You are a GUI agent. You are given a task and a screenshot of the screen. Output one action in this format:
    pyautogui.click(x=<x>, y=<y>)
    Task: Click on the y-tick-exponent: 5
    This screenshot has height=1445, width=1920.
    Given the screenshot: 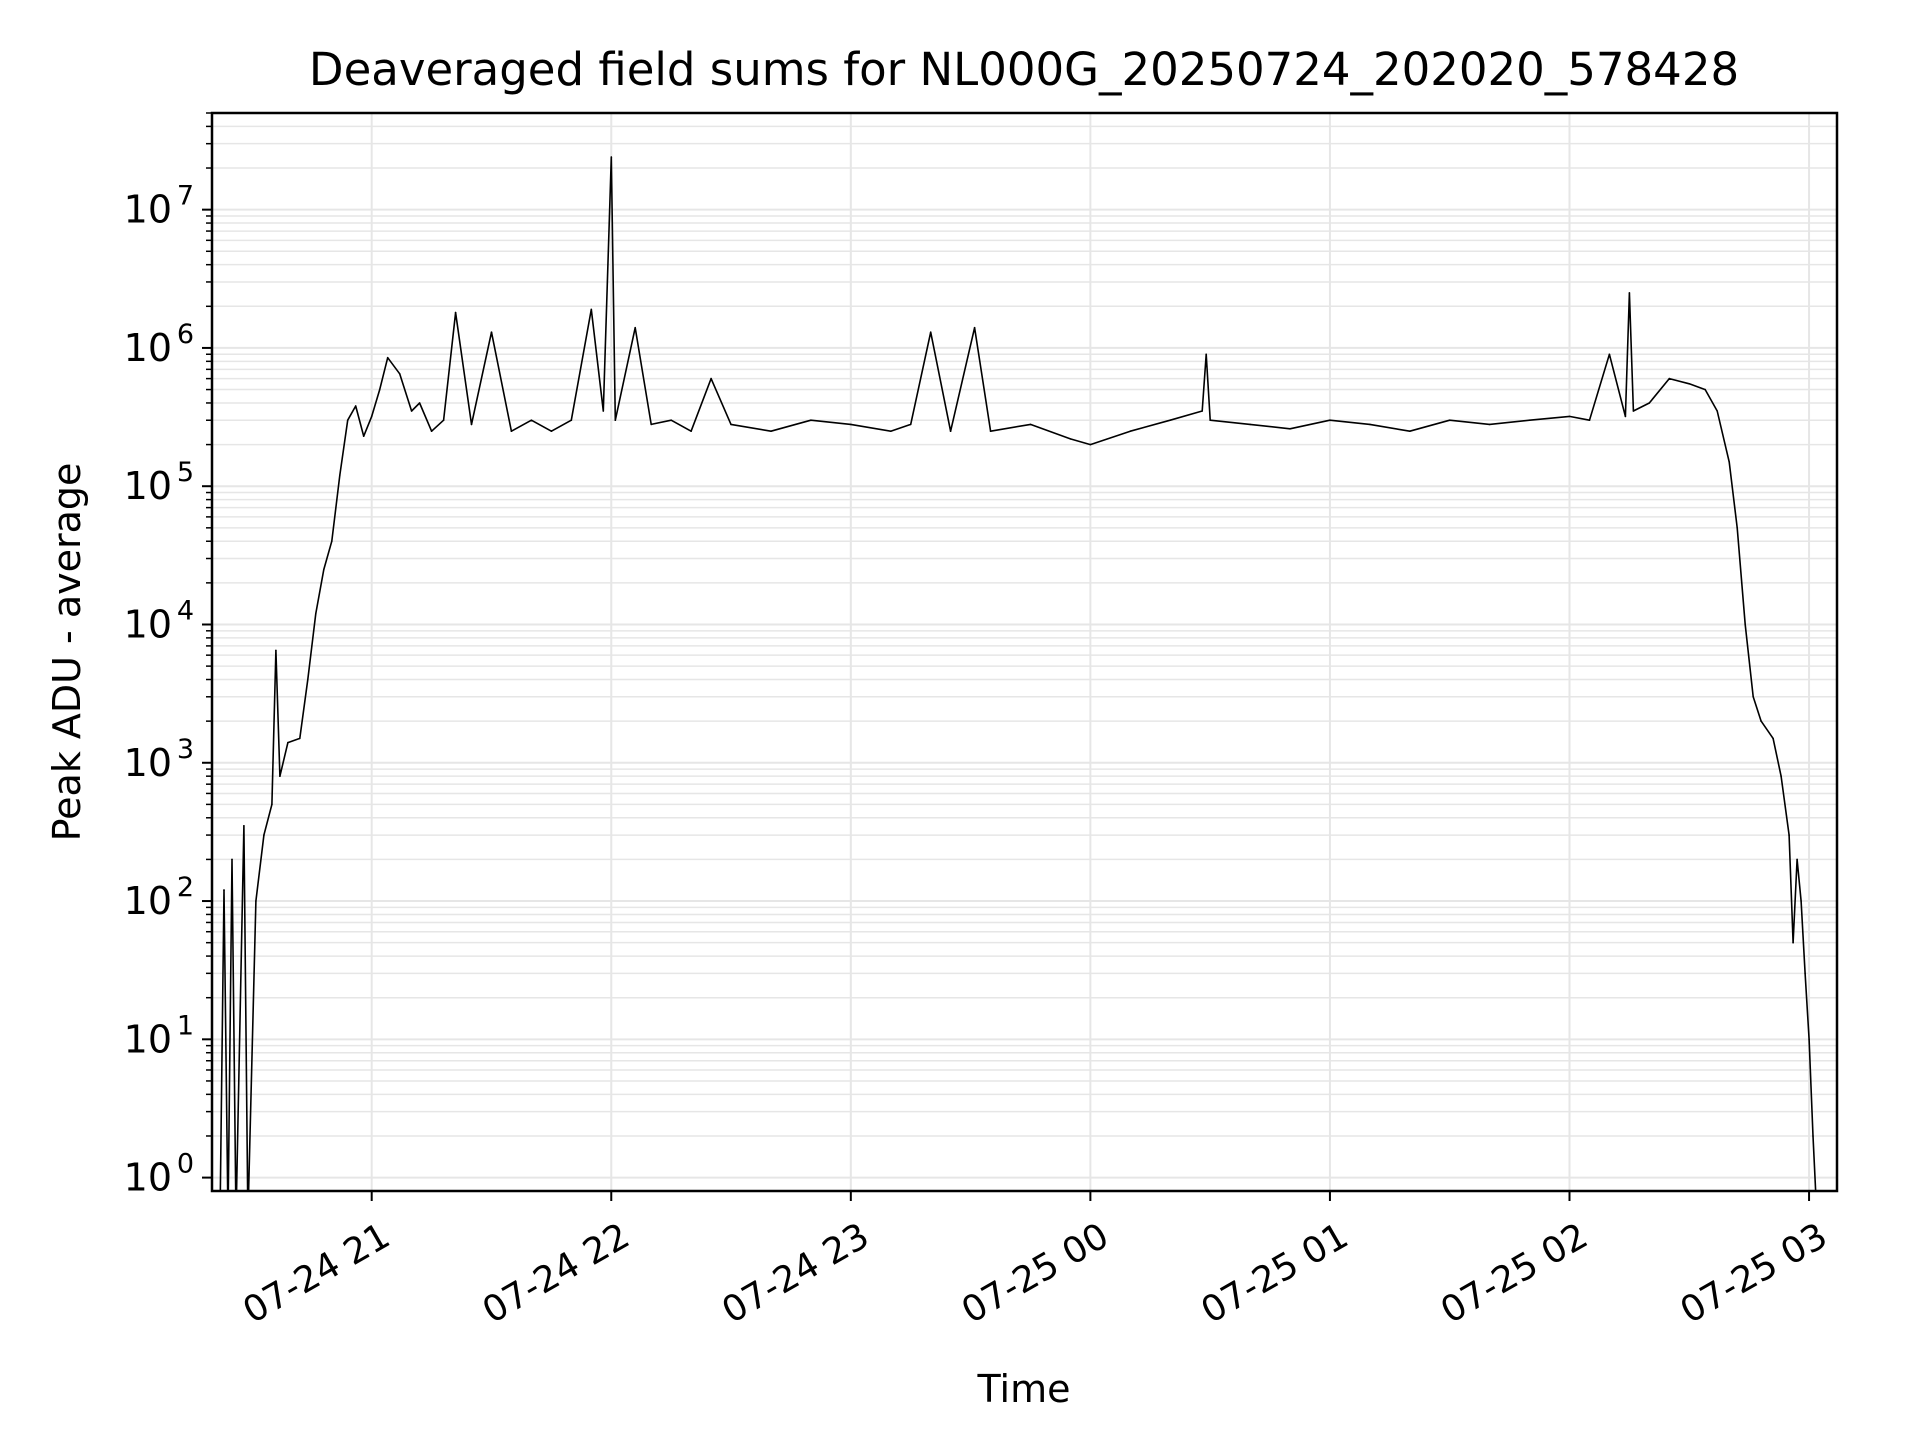 What is the action you would take?
    pyautogui.click(x=185, y=472)
    